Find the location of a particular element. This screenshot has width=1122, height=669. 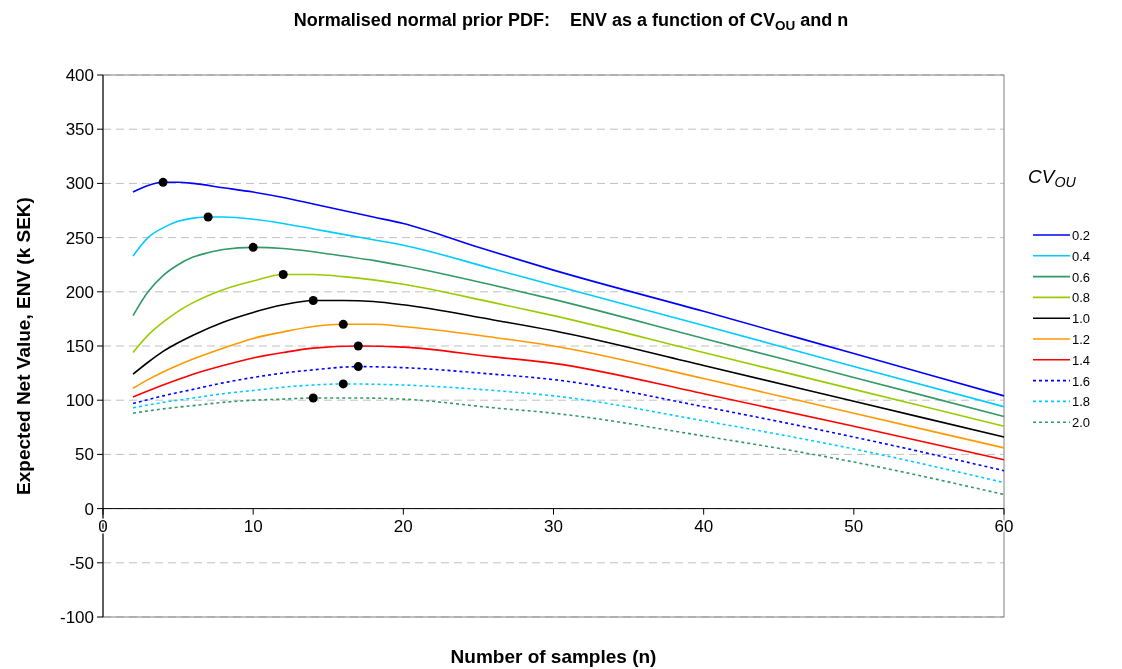

y-axis-title: Expected Net Value, ENV (k SEK) is located at coordinates (23, 346).